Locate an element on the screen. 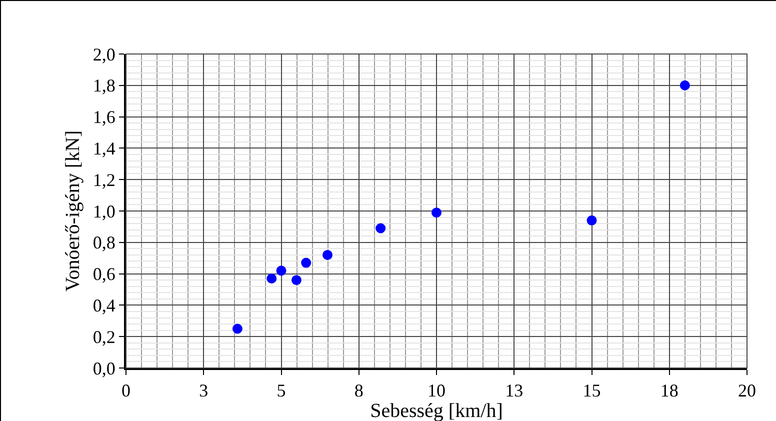  y-tick-label: 0,8 is located at coordinates (104, 242).